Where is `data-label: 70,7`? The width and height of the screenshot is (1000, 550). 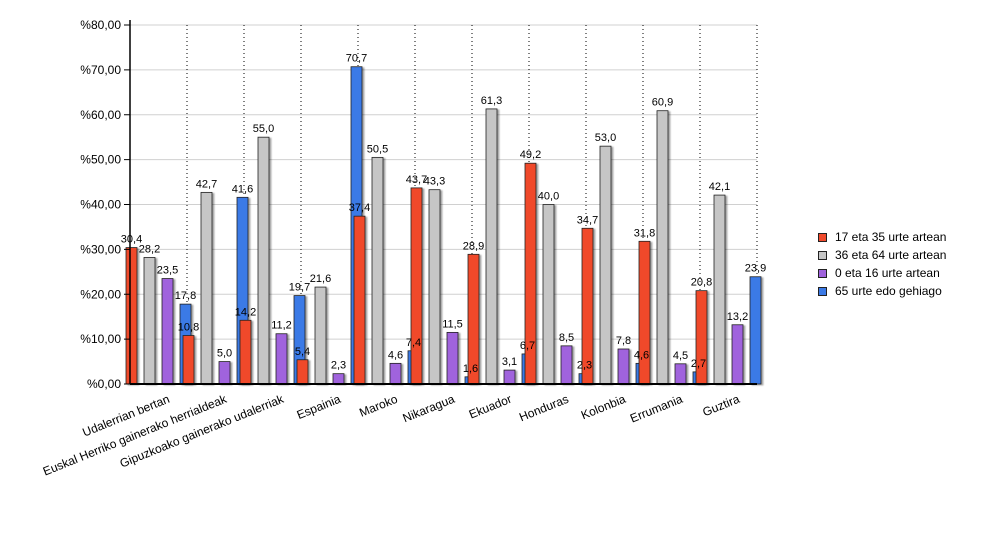
data-label: 70,7 is located at coordinates (356, 59).